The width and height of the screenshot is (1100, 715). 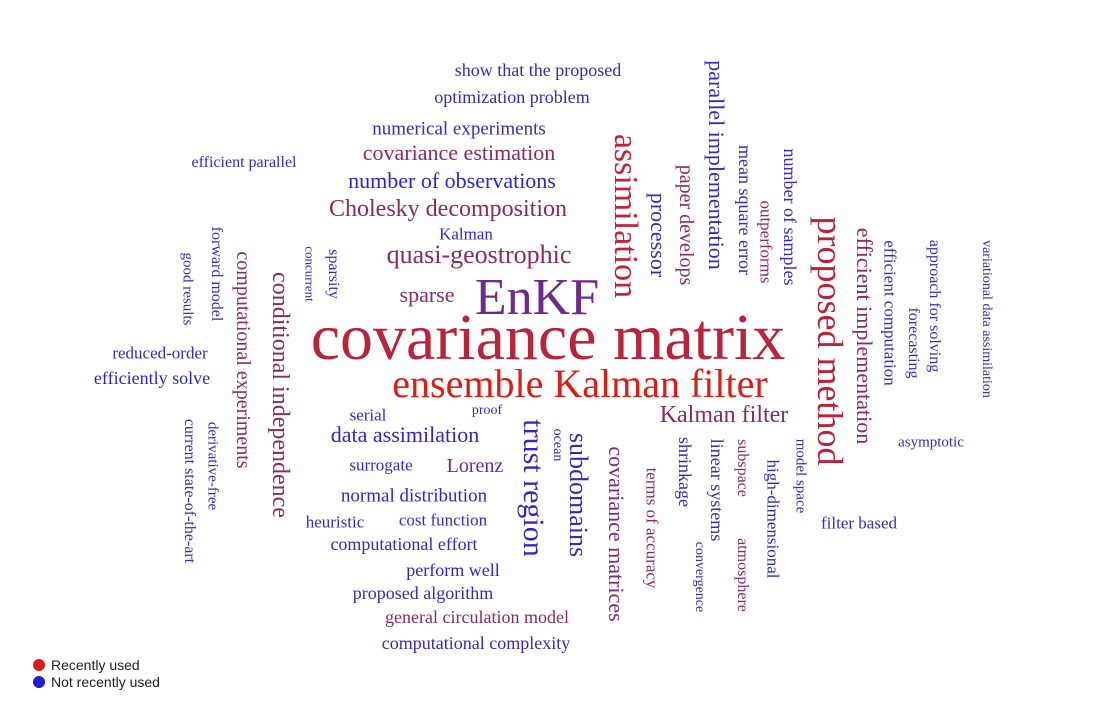 What do you see at coordinates (152, 378) in the screenshot?
I see `word-efficiently-solve: efficiently solve` at bounding box center [152, 378].